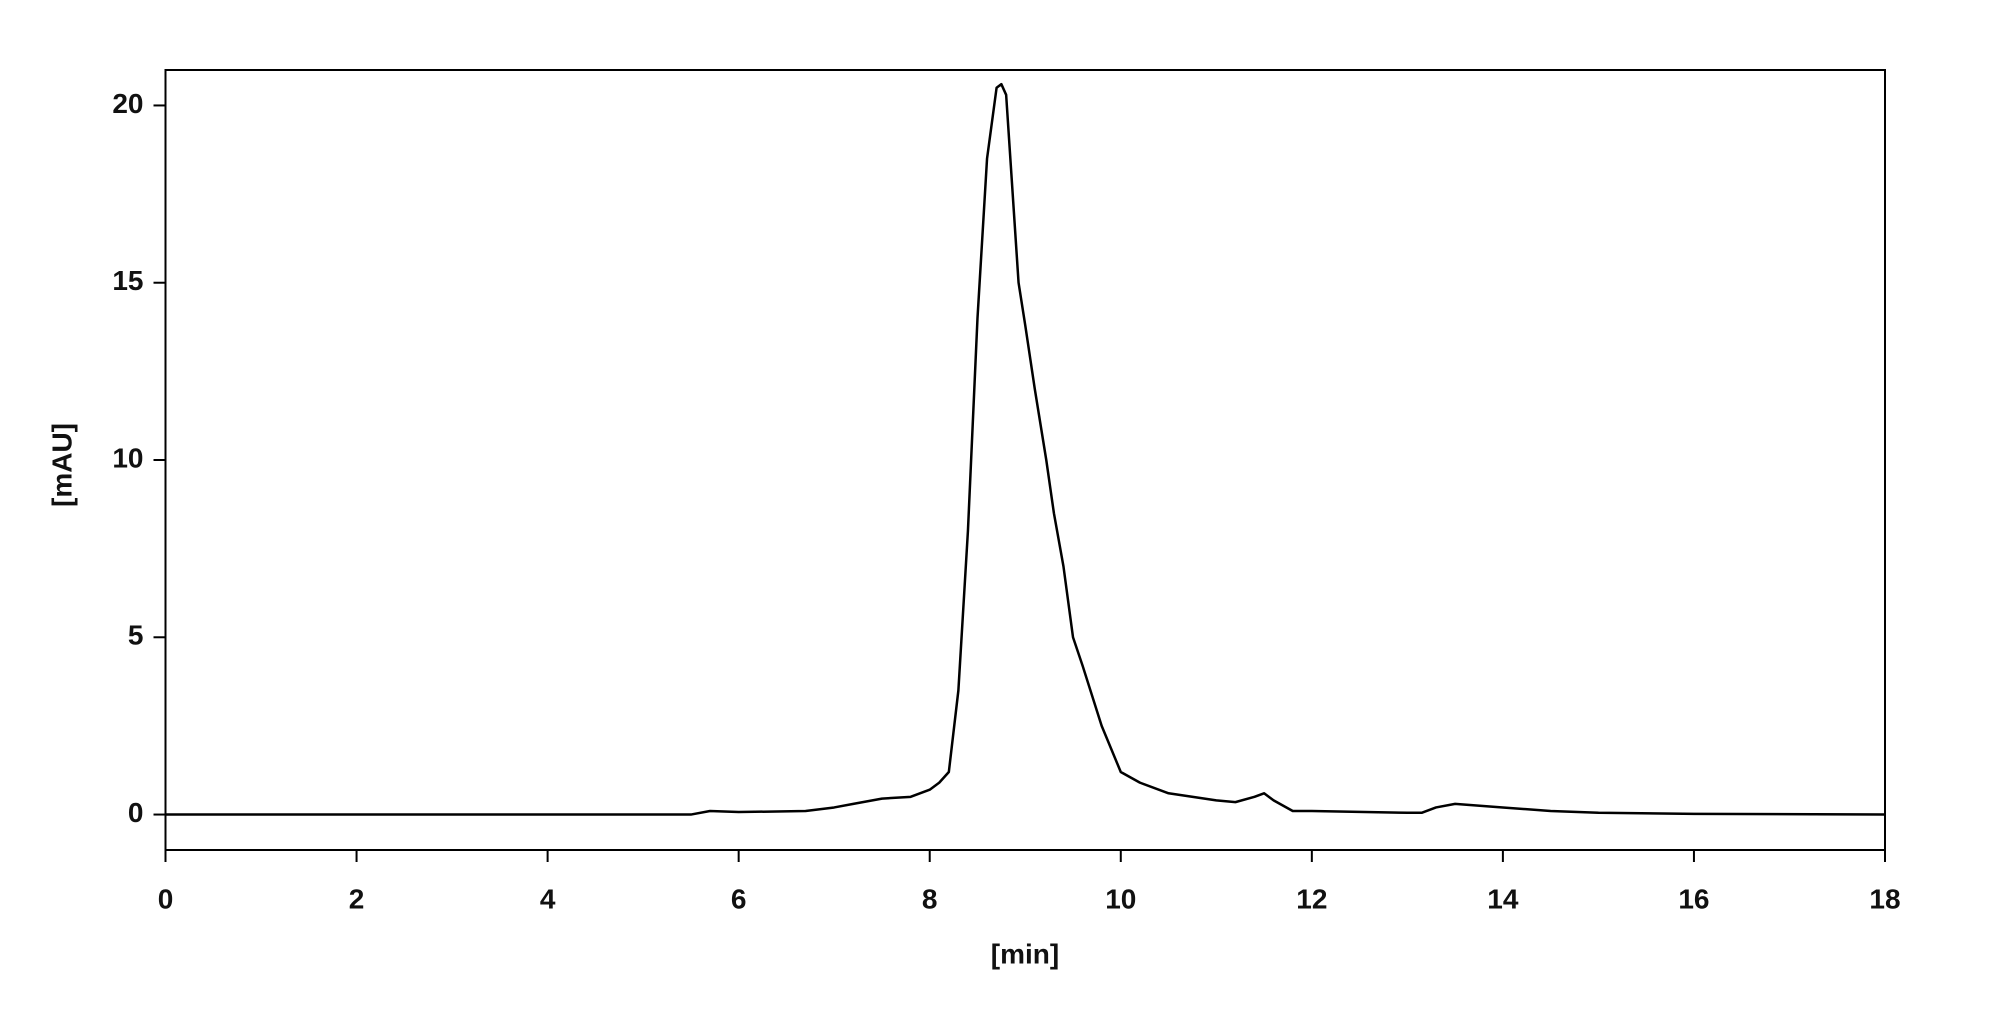 The height and width of the screenshot is (1019, 1996). I want to click on y-tick-label: 5, so click(136, 635).